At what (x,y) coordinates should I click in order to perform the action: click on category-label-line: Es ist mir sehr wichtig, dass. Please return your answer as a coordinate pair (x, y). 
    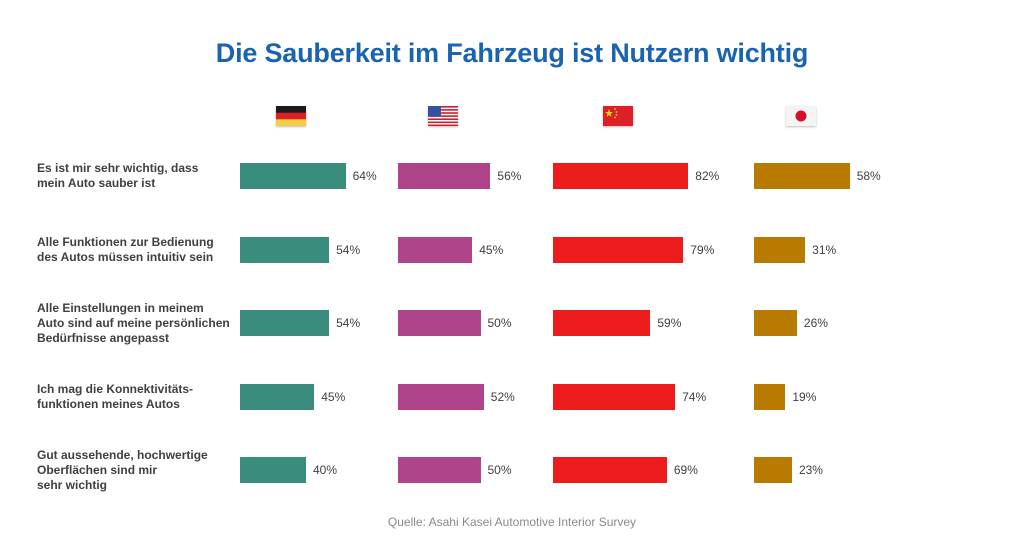
    Looking at the image, I should click on (118, 168).